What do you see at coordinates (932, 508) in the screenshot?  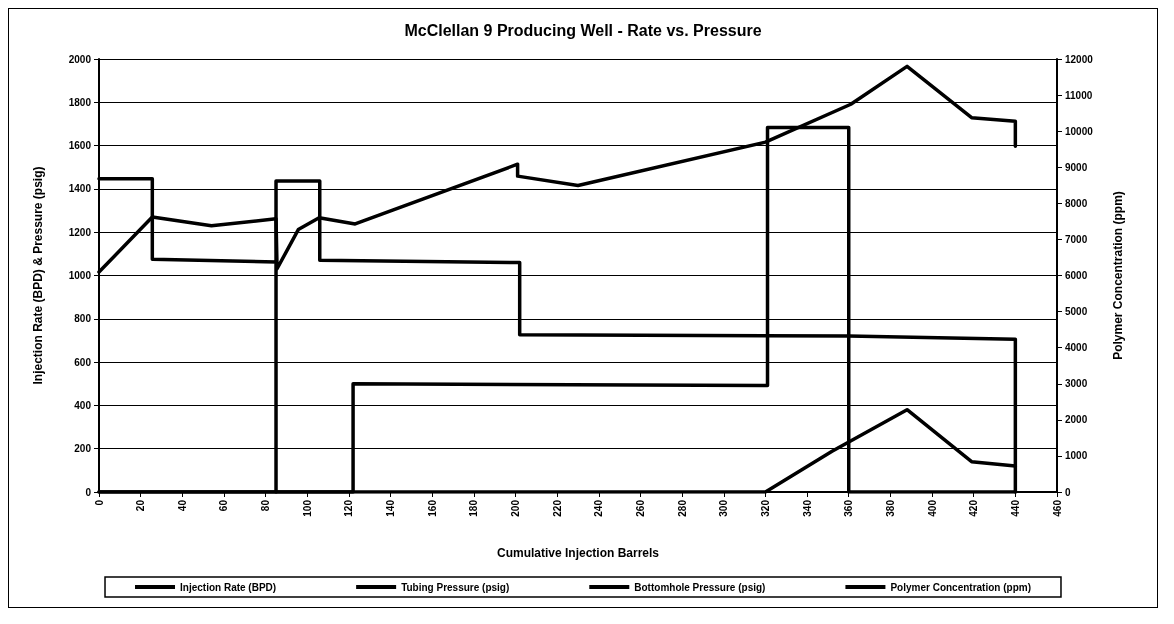 I see `x-tick-label: 400` at bounding box center [932, 508].